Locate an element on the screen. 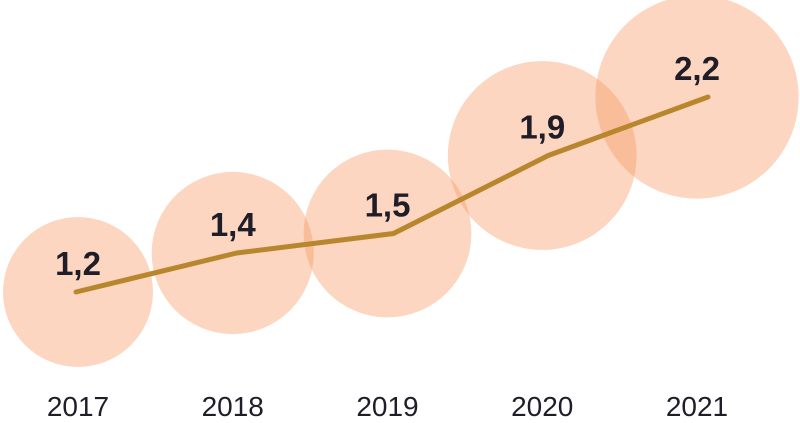  x-axis-label-2017: 2017 is located at coordinates (78, 406).